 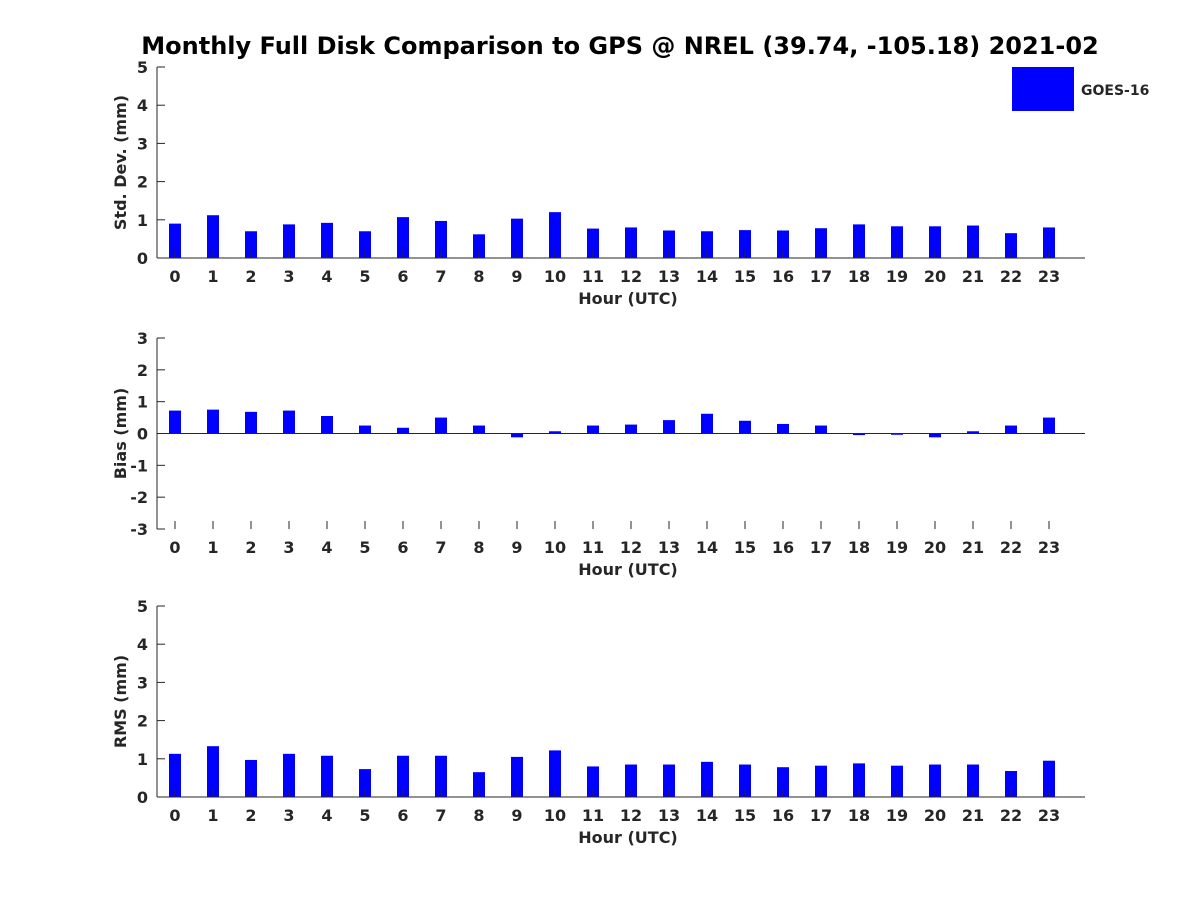 What do you see at coordinates (631, 276) in the screenshot?
I see `x-tick-label-12: 12` at bounding box center [631, 276].